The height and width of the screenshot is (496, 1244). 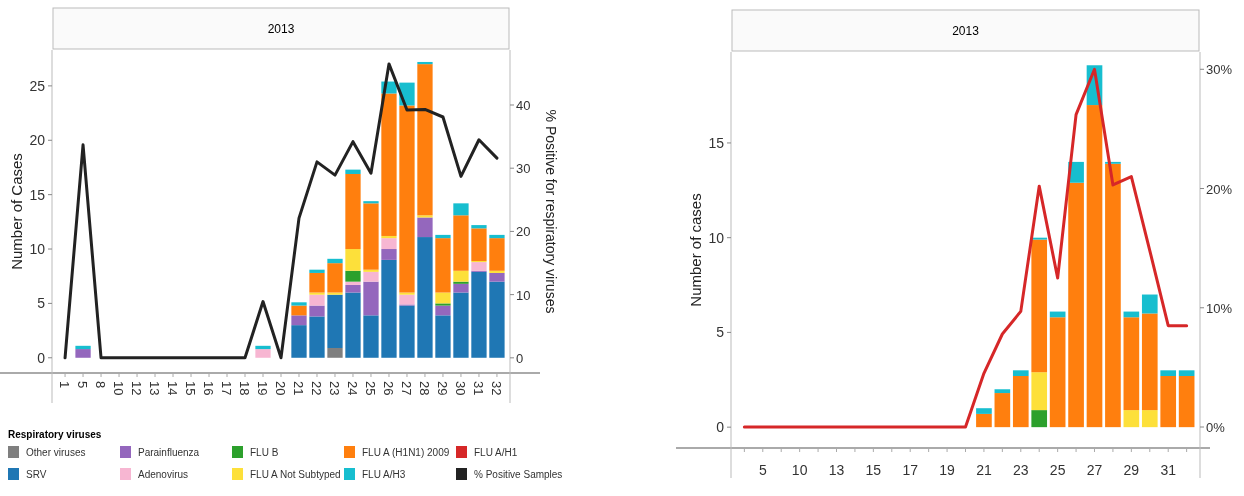 I want to click on legend-label: FLU A/H3, so click(x=384, y=474).